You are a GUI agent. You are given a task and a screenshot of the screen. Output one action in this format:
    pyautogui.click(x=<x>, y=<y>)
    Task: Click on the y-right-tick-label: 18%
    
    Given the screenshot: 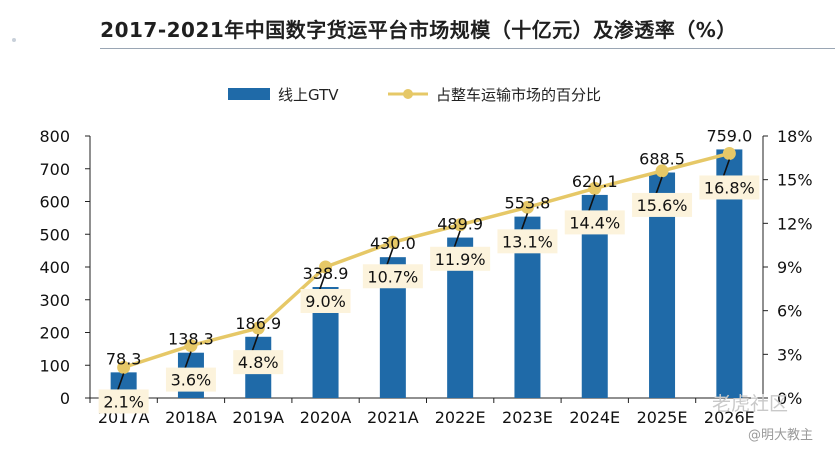 What is the action you would take?
    pyautogui.click(x=795, y=136)
    